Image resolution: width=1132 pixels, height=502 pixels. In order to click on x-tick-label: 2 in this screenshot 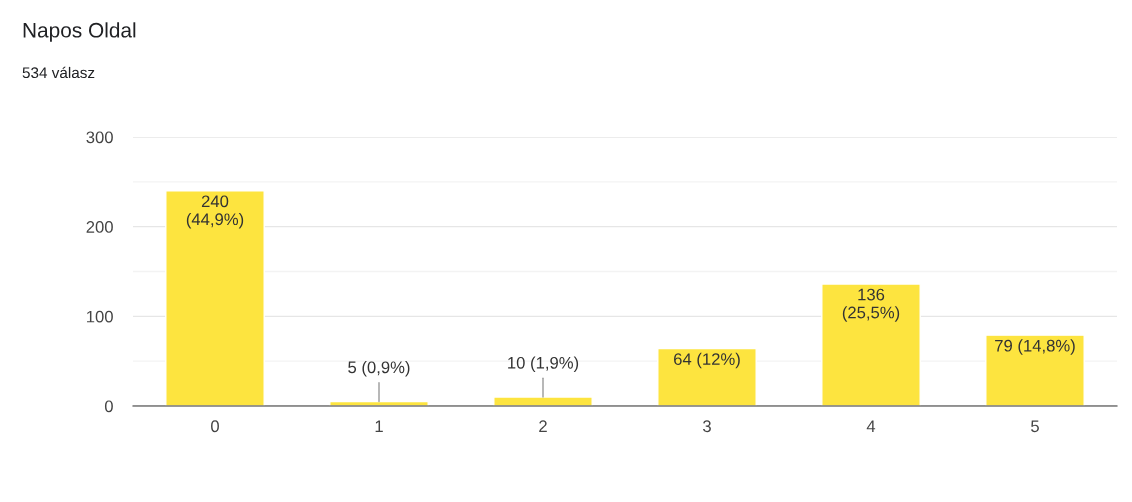, I will do `click(543, 426)`.